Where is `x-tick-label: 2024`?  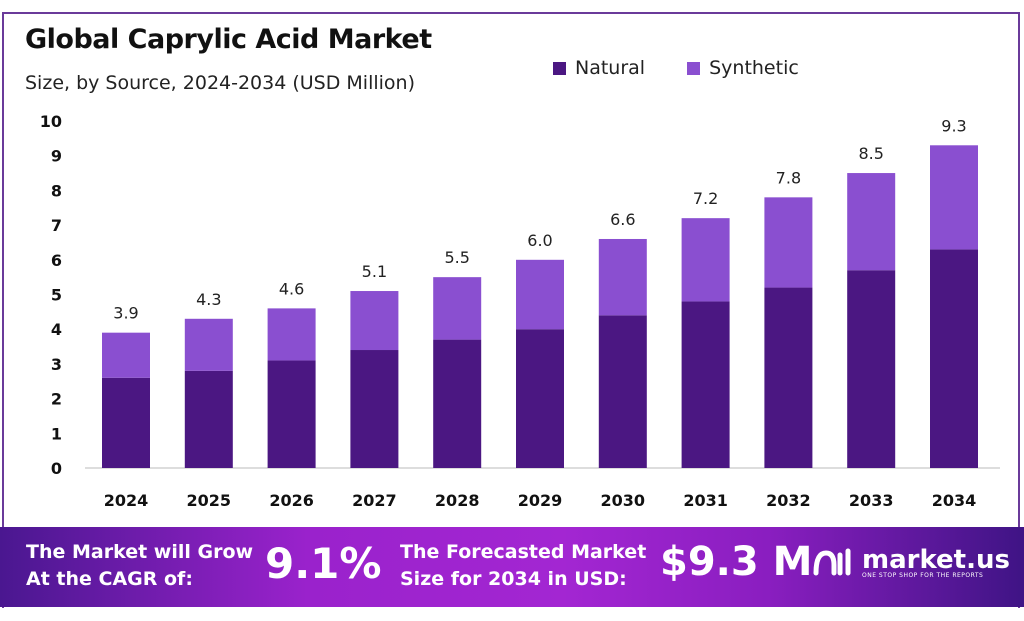
x-tick-label: 2024 is located at coordinates (126, 500).